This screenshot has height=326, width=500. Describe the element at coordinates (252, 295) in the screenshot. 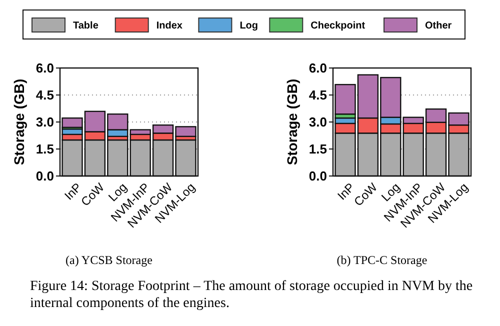

I see `caption: Figure 14: Storage Footprint – The amount of storage occupied in NVM by the internal components of the engines.` at that location.